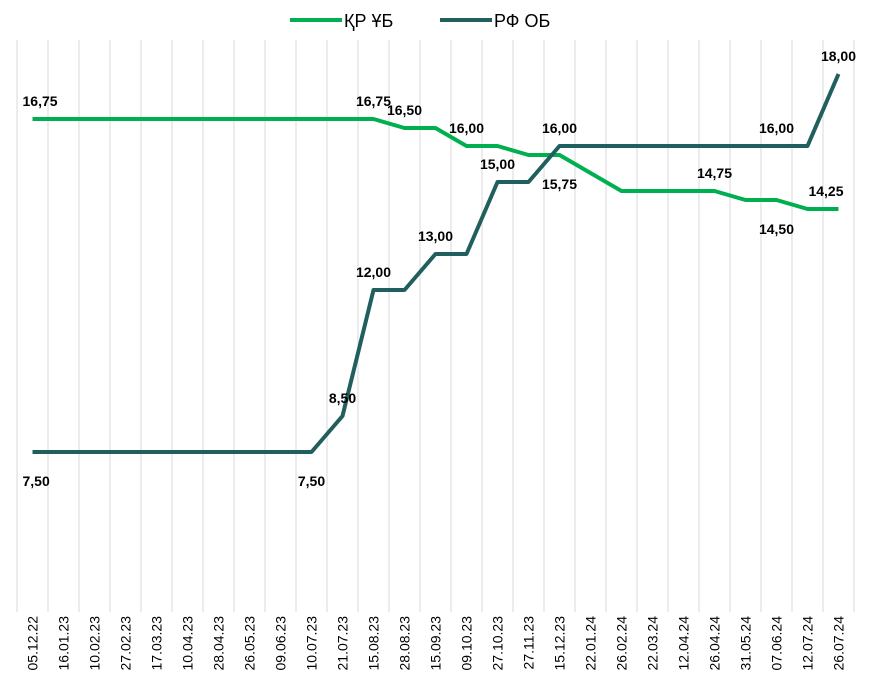  Describe the element at coordinates (522, 21) in the screenshot. I see `legend-label: РФ ОБ` at that location.